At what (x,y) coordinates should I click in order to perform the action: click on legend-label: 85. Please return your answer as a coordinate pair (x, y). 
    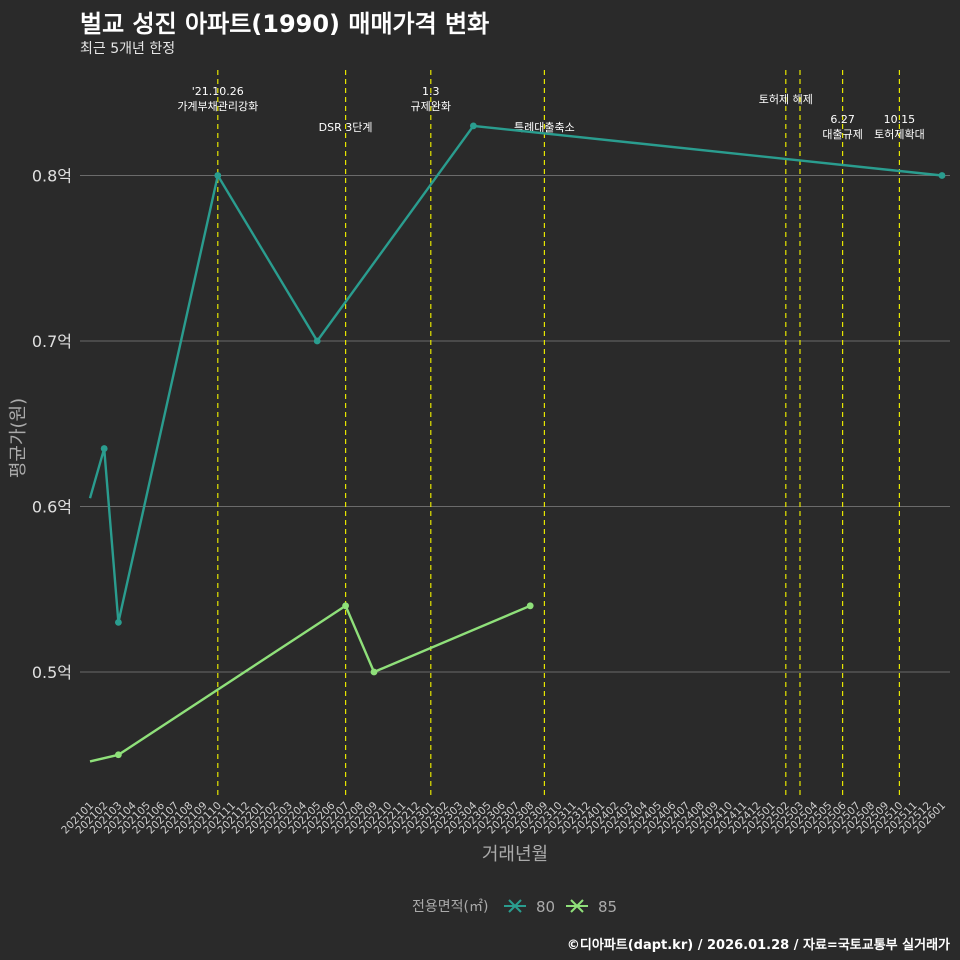
    Looking at the image, I should click on (607, 907).